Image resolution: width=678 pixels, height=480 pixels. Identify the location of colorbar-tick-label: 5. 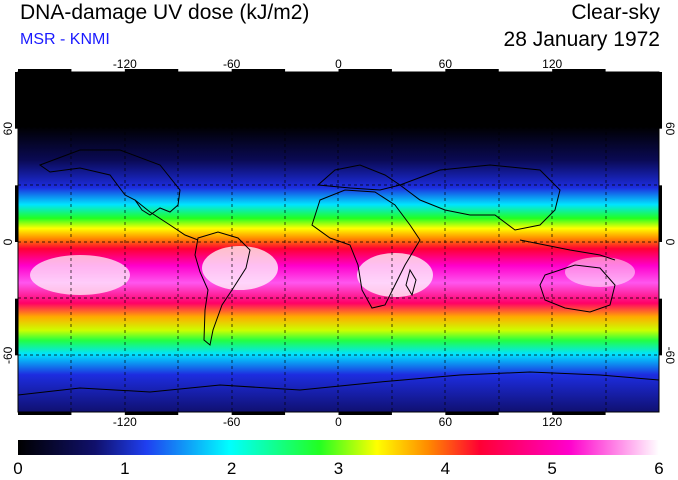
(551, 468).